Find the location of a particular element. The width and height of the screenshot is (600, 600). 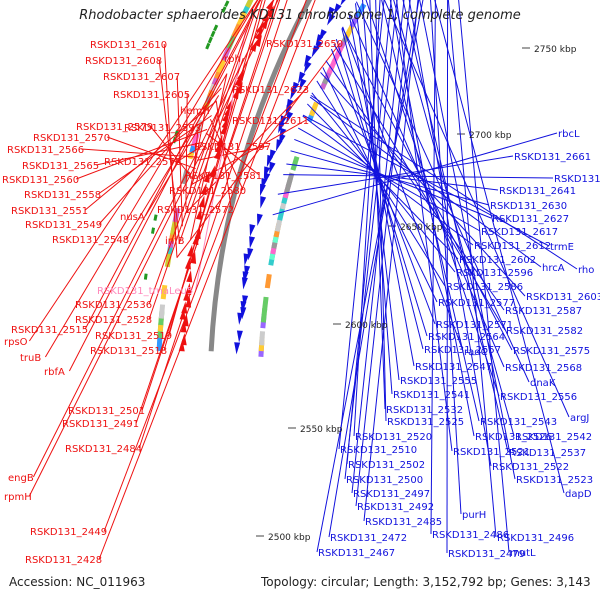

left-gene-label: RSKD131_2611 is located at coordinates (270, 121).